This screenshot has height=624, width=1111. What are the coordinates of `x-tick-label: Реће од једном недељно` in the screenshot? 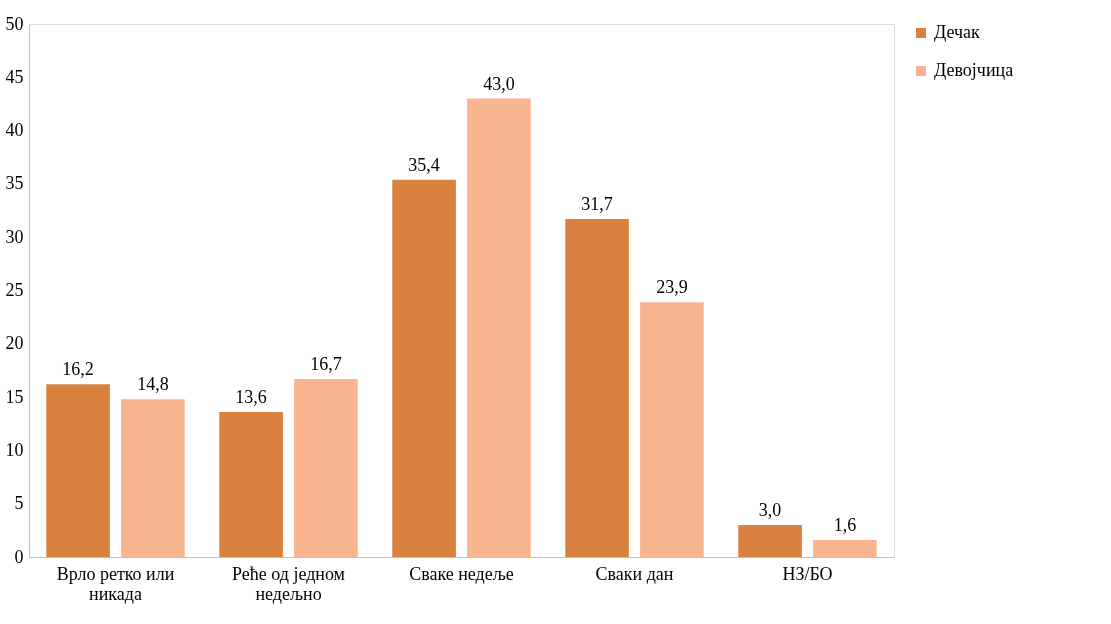 It's located at (288, 583).